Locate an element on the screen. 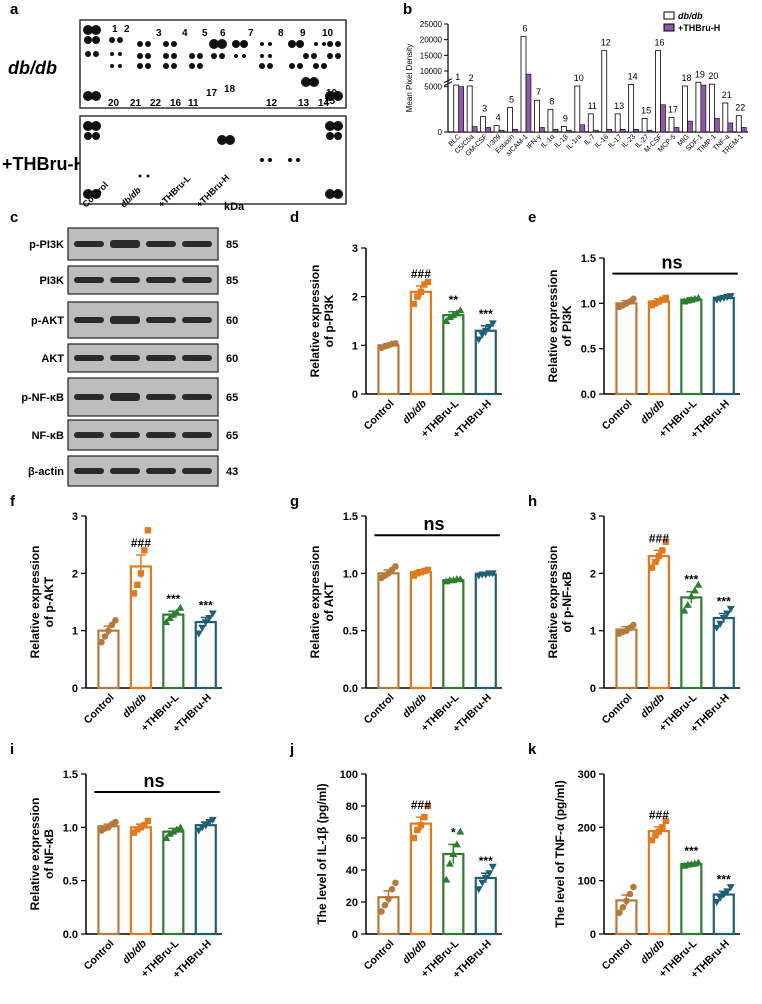 Image resolution: width=762 pixels, height=1004 pixels. y-tick-label: 3 is located at coordinates (75, 517).